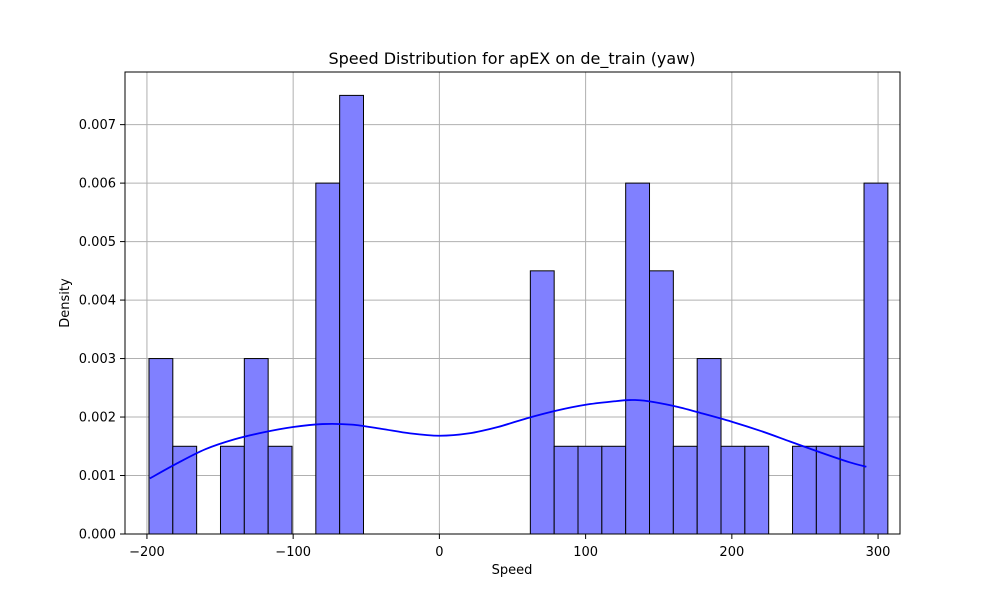 This screenshot has width=1000, height=600. Describe the element at coordinates (147, 552) in the screenshot. I see `x-tick-label: −200` at that location.